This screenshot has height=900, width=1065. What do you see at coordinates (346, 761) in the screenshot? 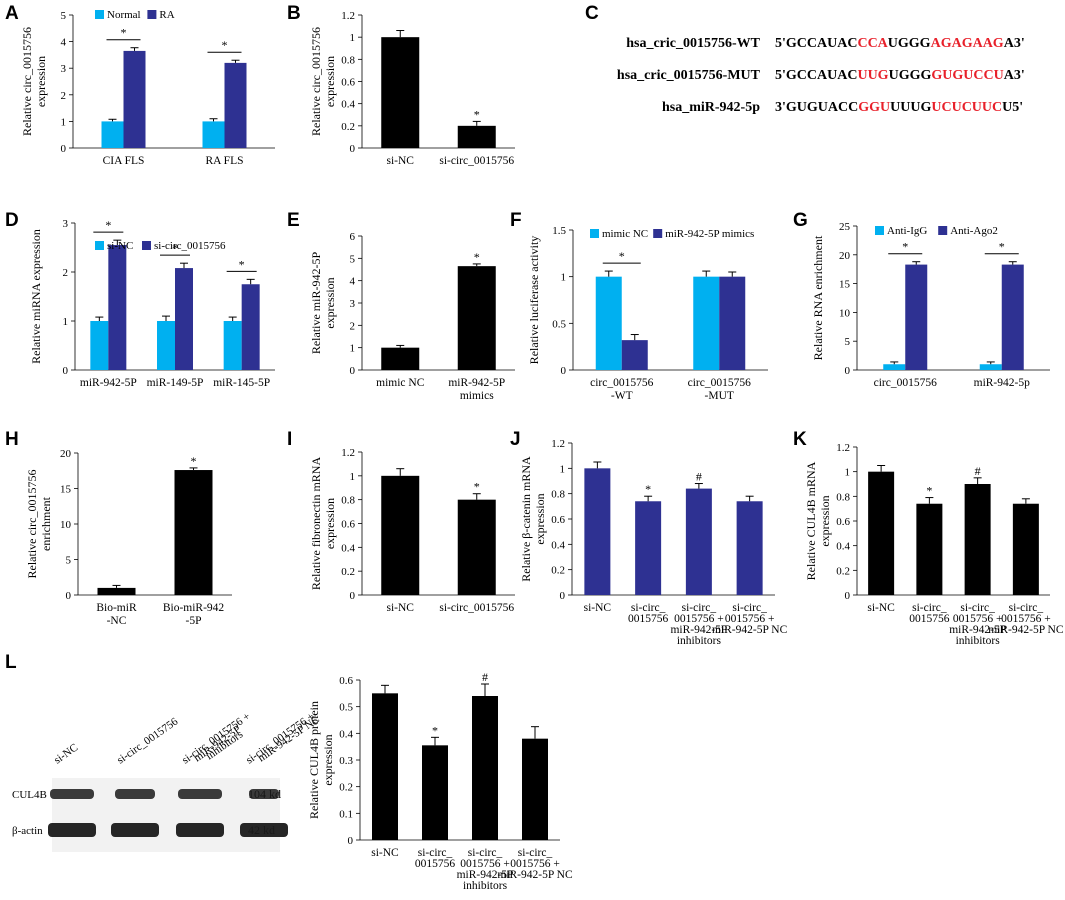
I see `y-tick-label: 0.3` at bounding box center [346, 761].